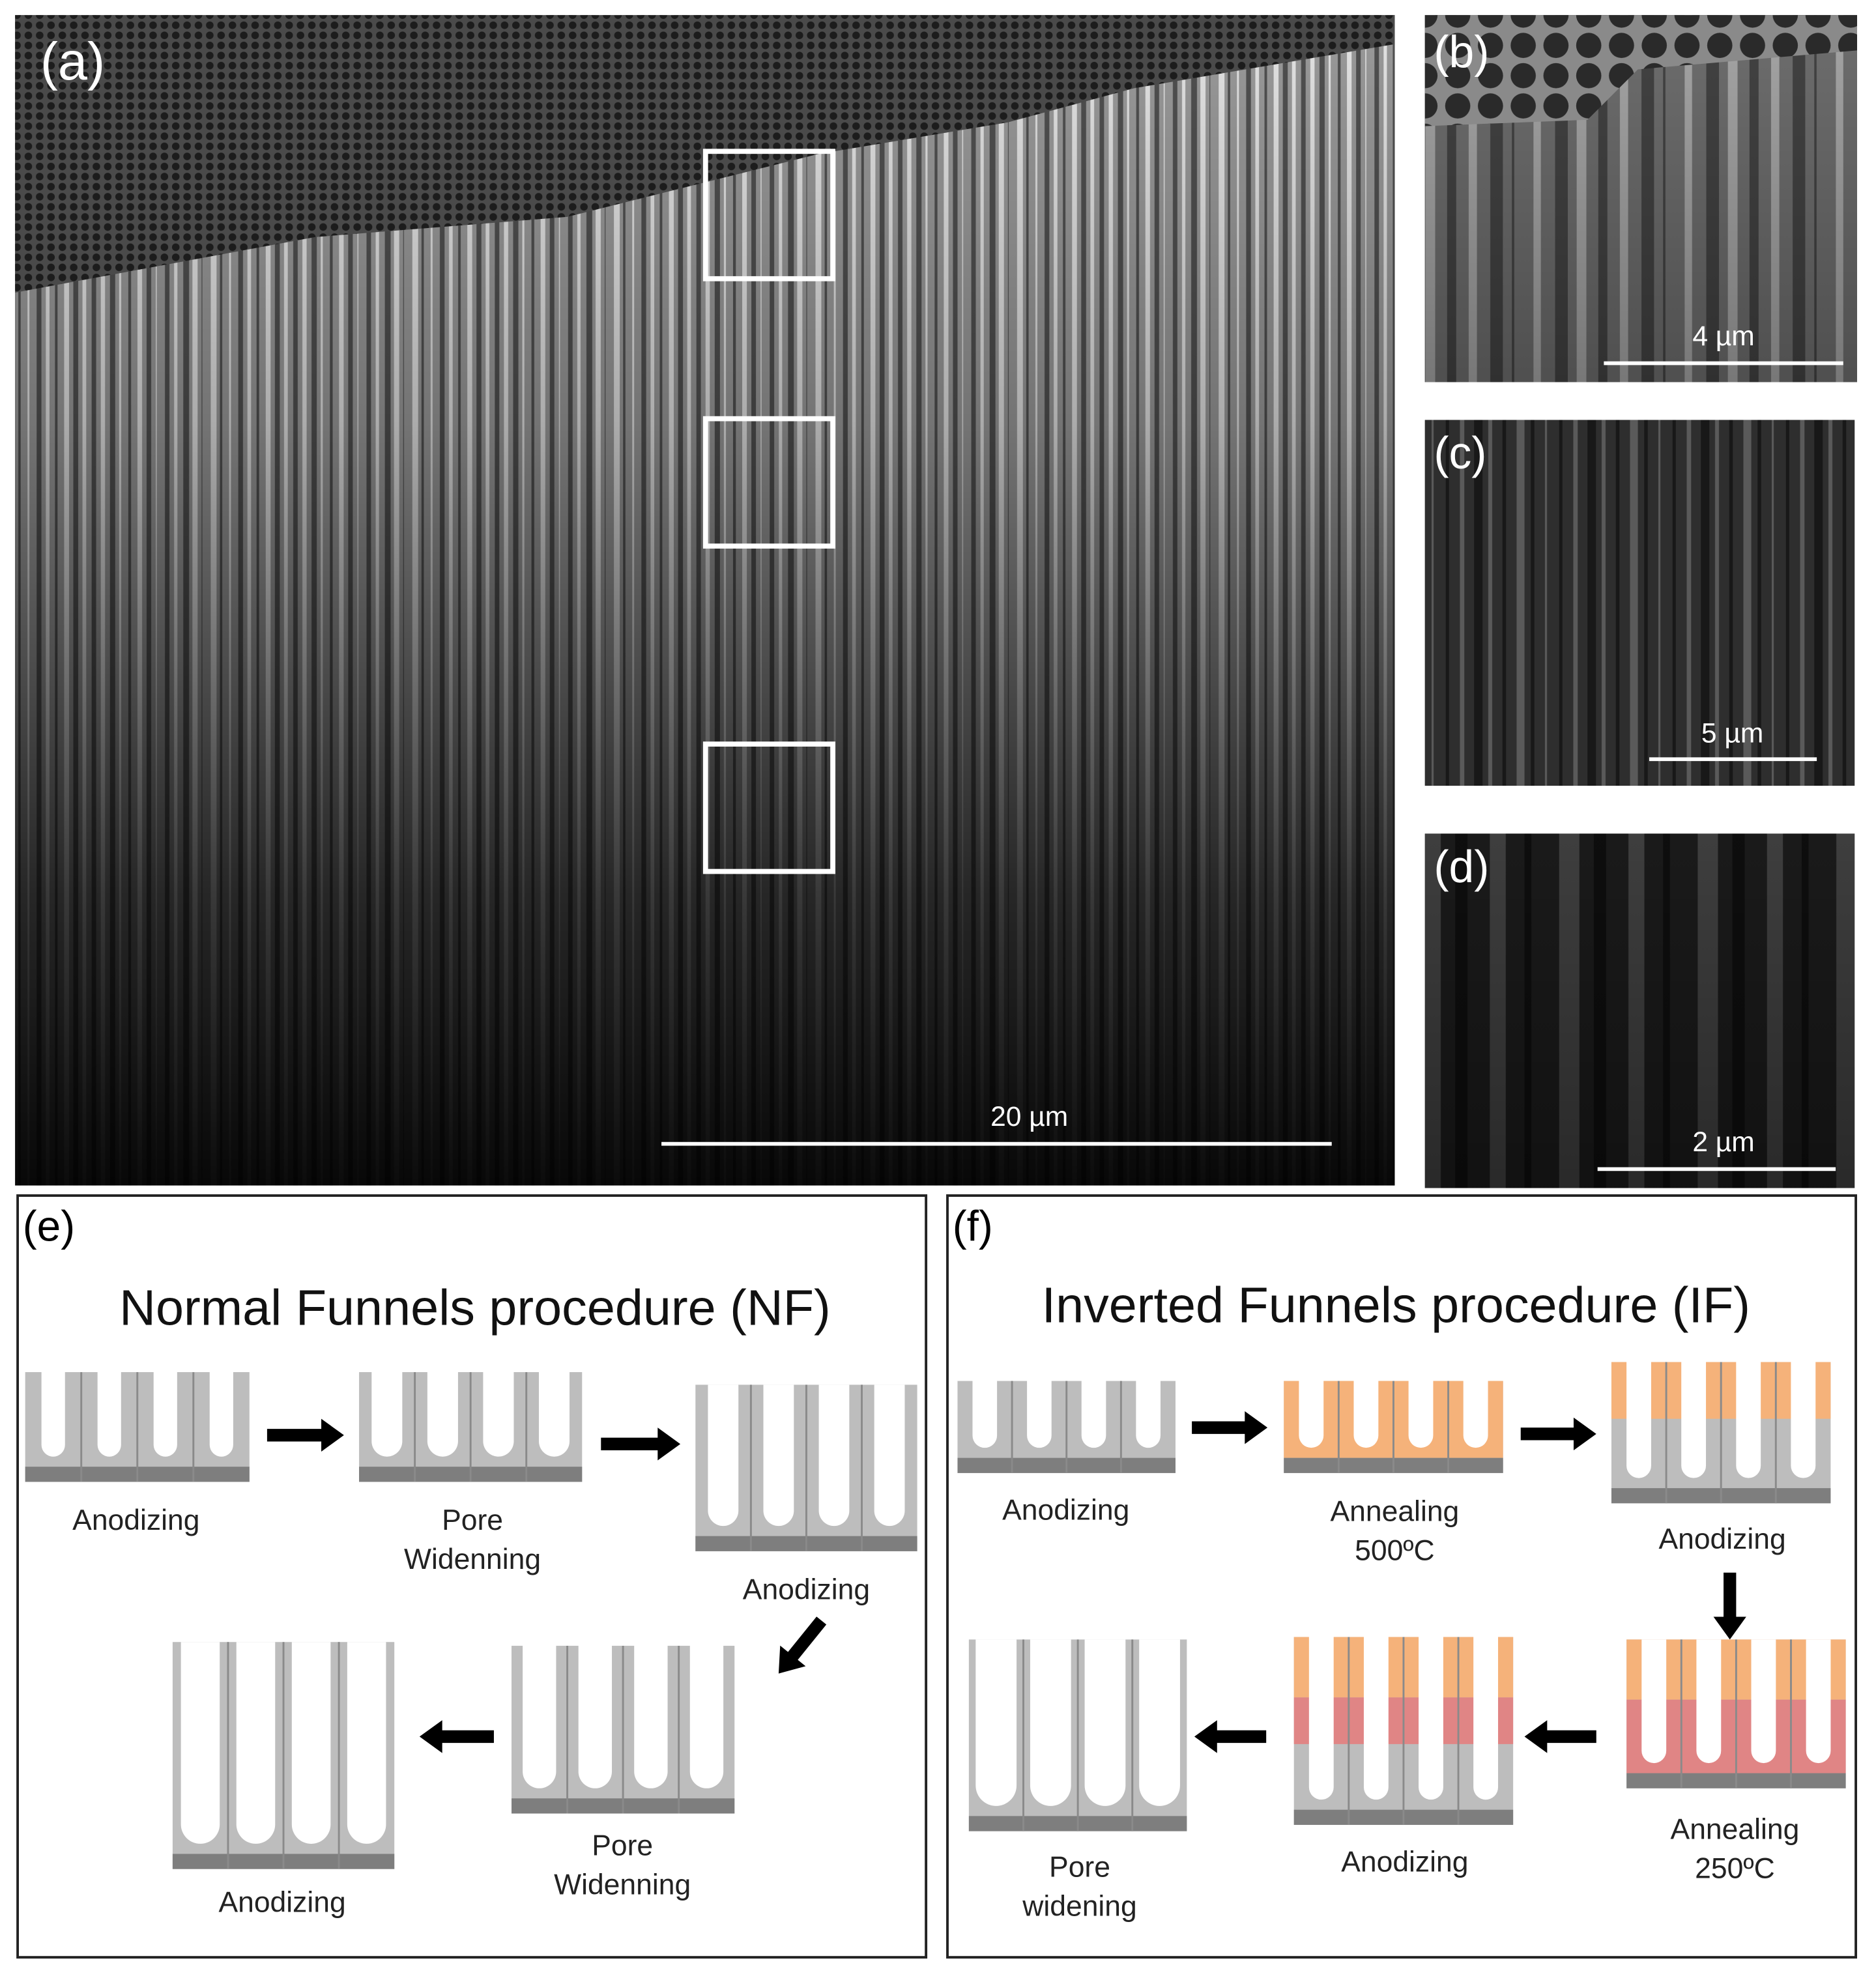 The image size is (1876, 1980). What do you see at coordinates (72, 61) in the screenshot?
I see `panel-label: (a)` at bounding box center [72, 61].